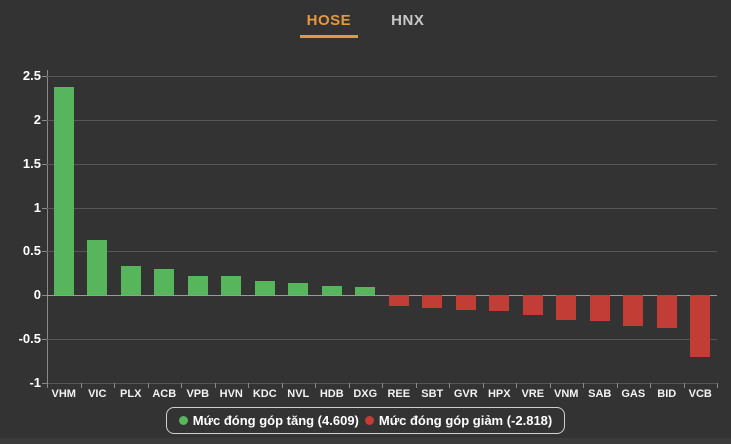 The image size is (731, 444). I want to click on bar-NVL, so click(298, 289).